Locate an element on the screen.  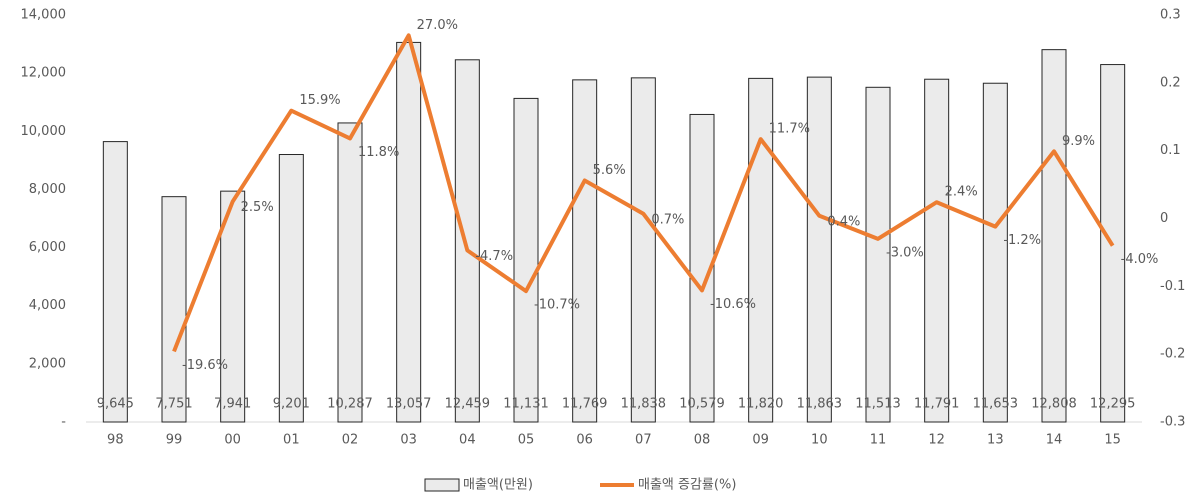
line-value-label: 2.4% is located at coordinates (961, 192).